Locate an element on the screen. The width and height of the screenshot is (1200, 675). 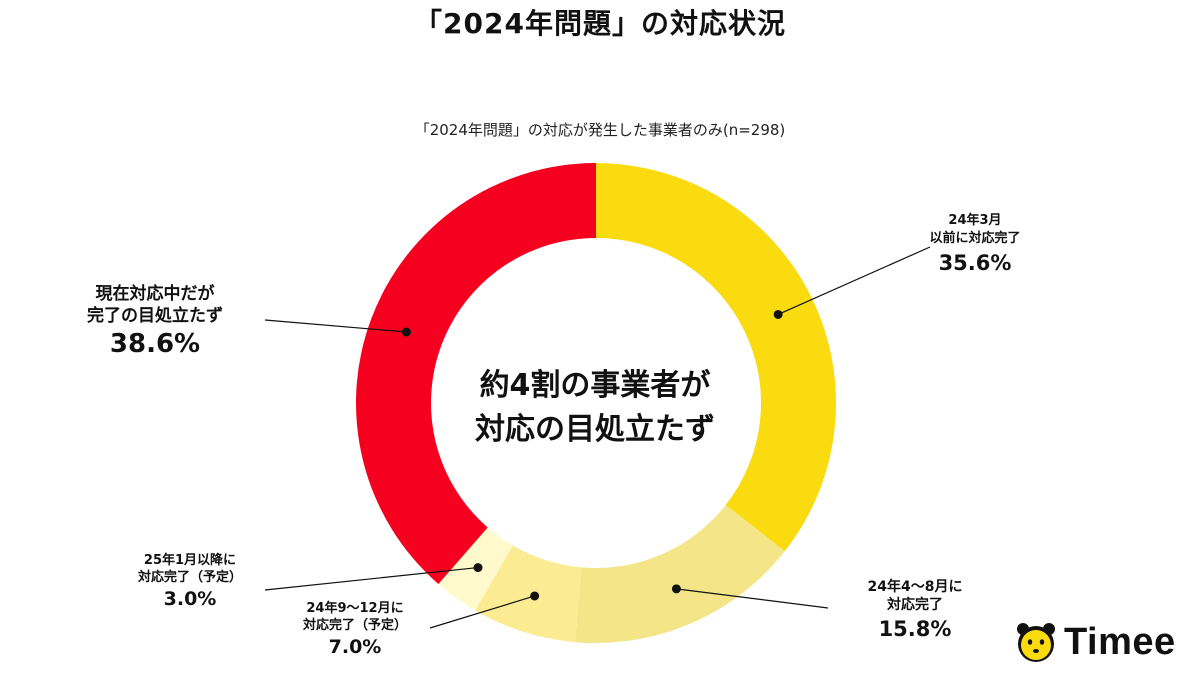
slice-label-completed-by-mar-2024: 24年3月 以前に対応完了 35.6% is located at coordinates (975, 245).